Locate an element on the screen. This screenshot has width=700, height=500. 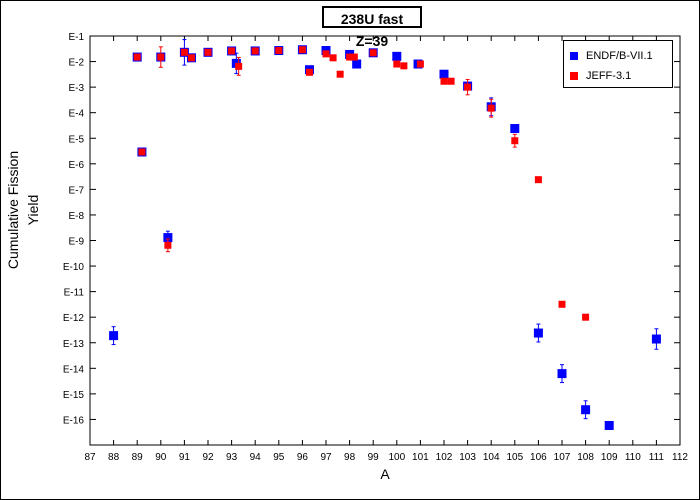
x-tick-label: 112 is located at coordinates (680, 457).